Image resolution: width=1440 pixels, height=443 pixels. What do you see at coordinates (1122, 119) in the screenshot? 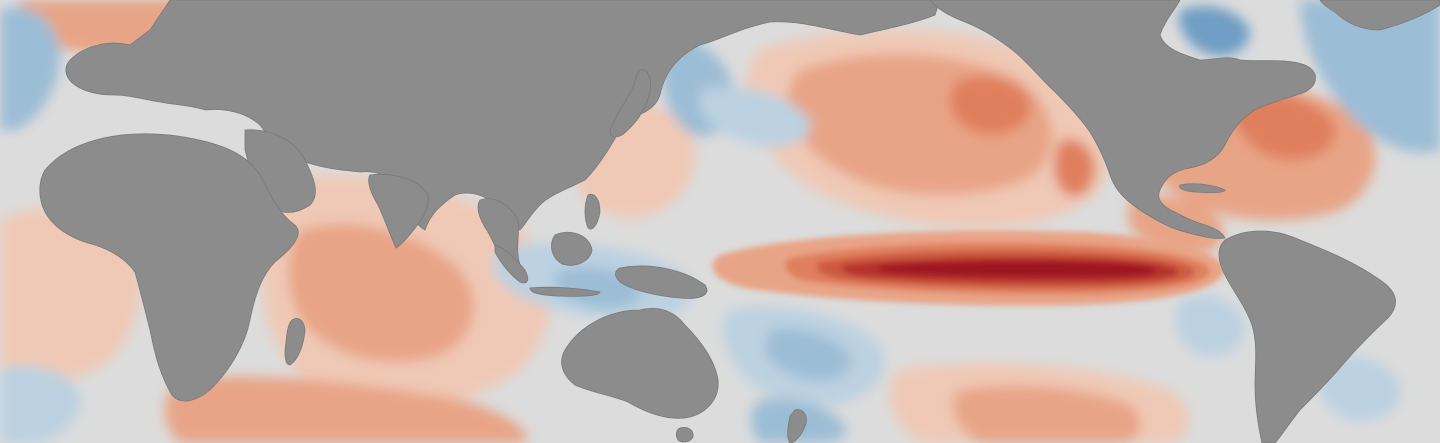
I see `land-north-america` at bounding box center [1122, 119].